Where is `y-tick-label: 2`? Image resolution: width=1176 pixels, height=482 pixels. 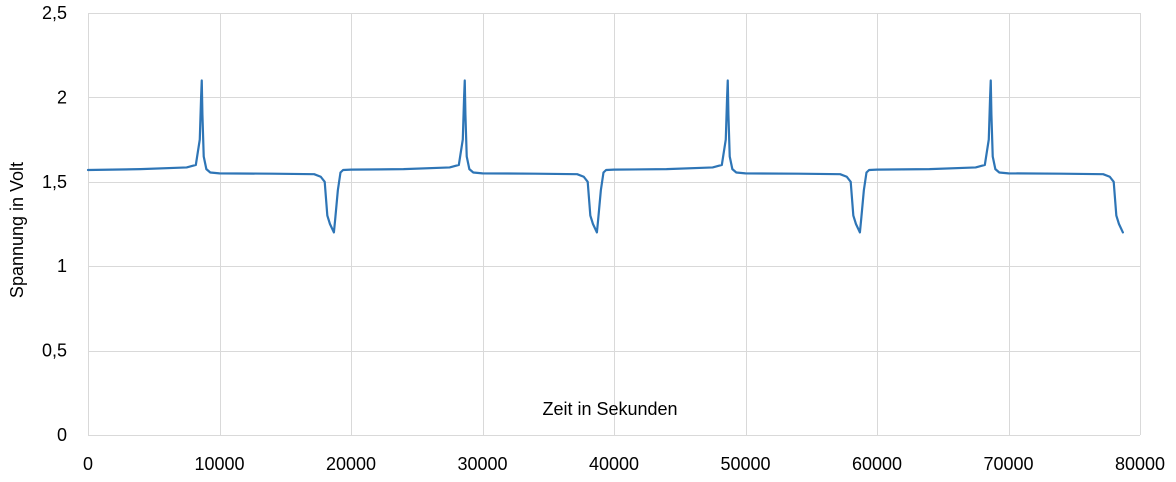 y-tick-label: 2 is located at coordinates (62, 97).